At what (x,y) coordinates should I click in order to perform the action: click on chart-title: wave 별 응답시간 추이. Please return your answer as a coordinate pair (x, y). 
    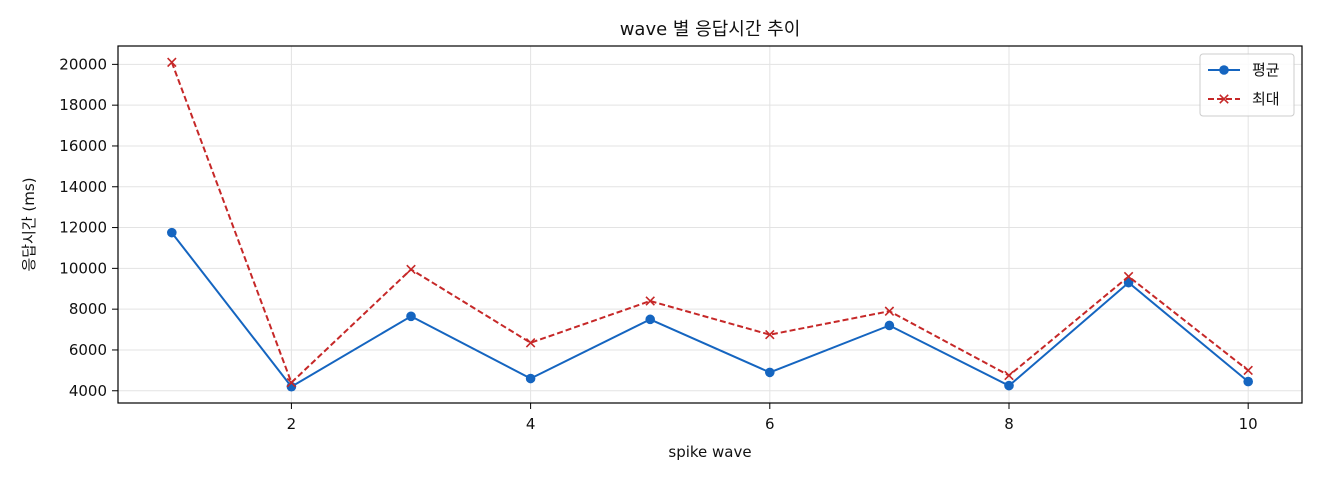
    Looking at the image, I should click on (710, 29).